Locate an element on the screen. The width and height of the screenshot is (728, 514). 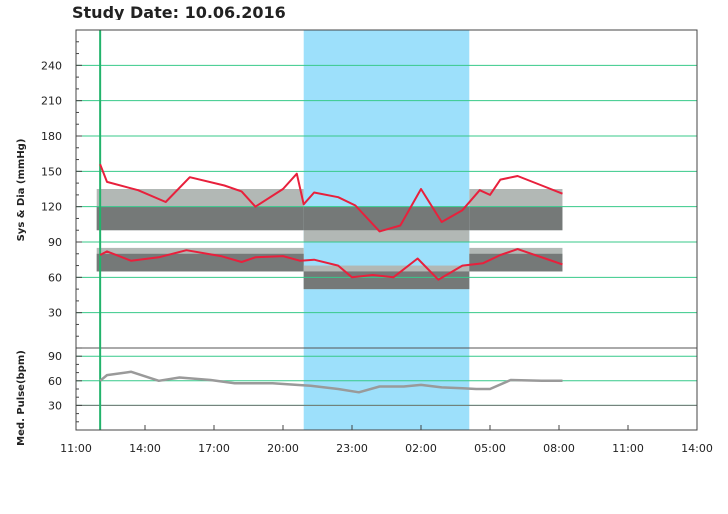
y-tick-label-bp: 60 is located at coordinates (55, 277).